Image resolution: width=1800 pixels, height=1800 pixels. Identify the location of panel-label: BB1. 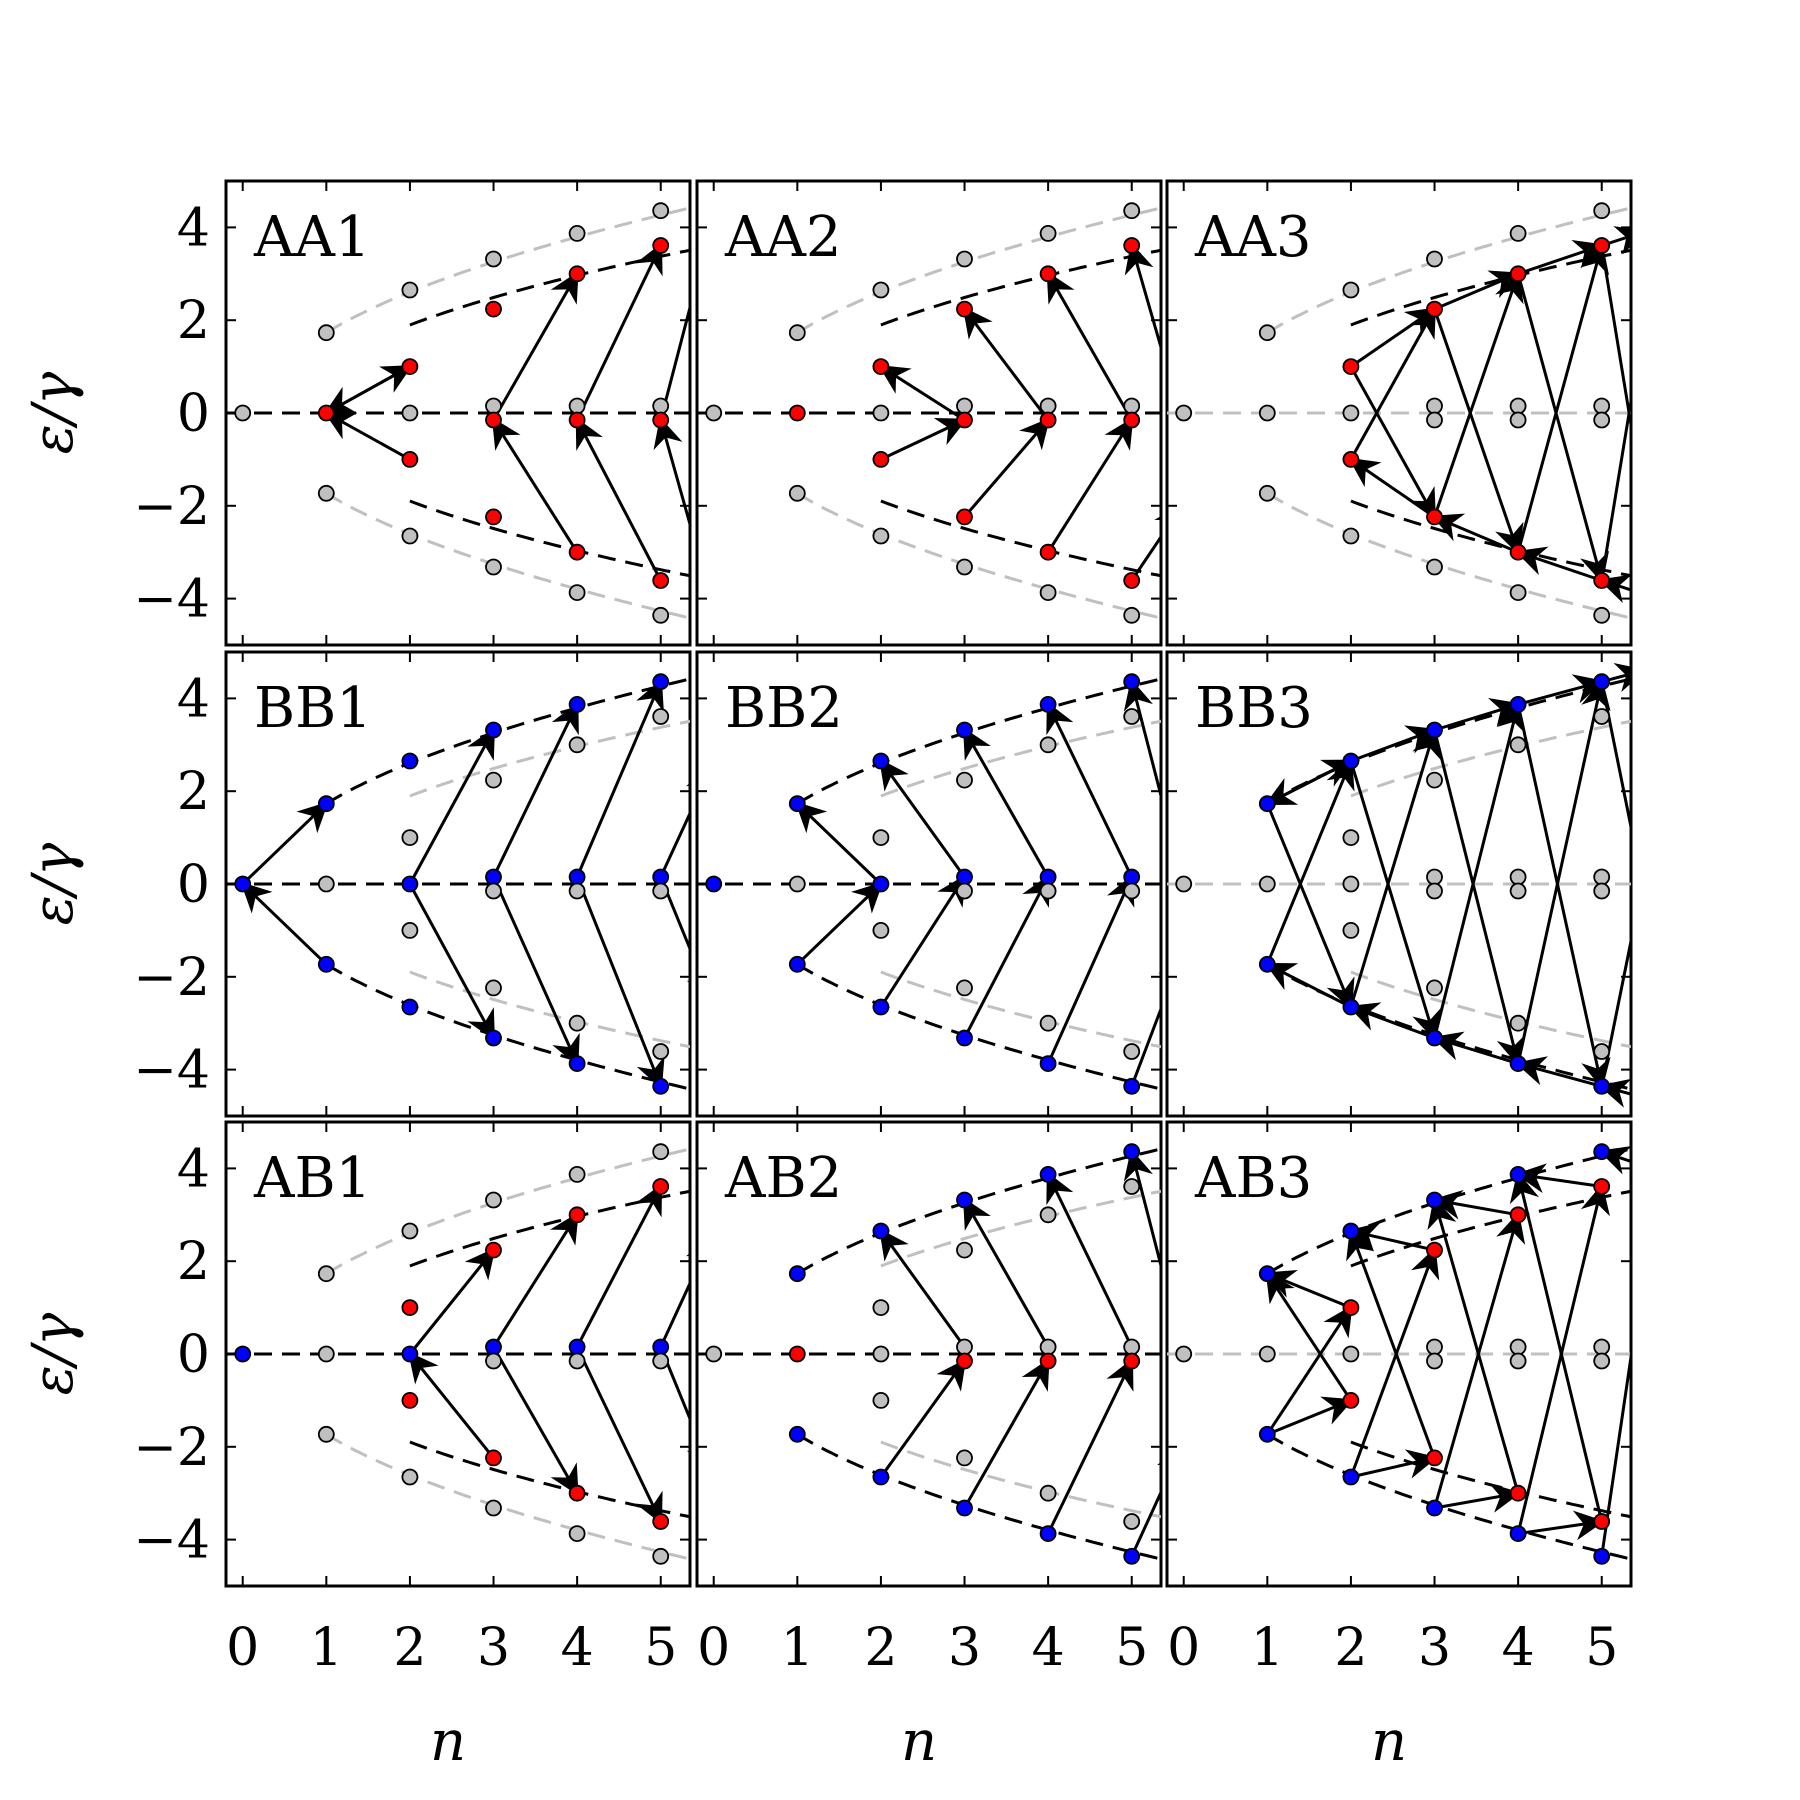
(313, 708).